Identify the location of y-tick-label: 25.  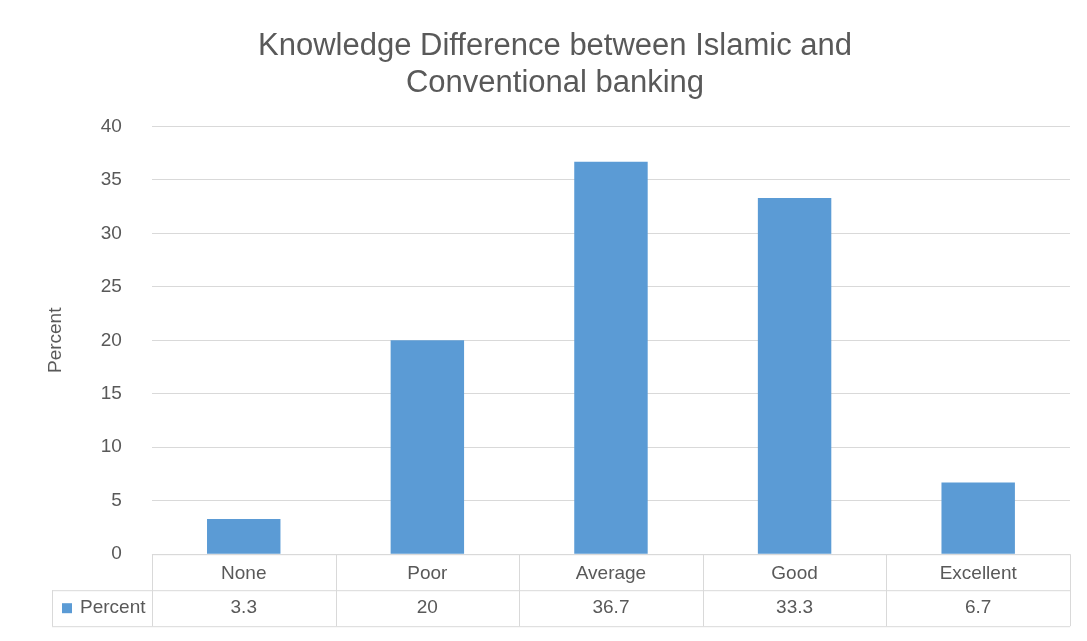
(111, 286).